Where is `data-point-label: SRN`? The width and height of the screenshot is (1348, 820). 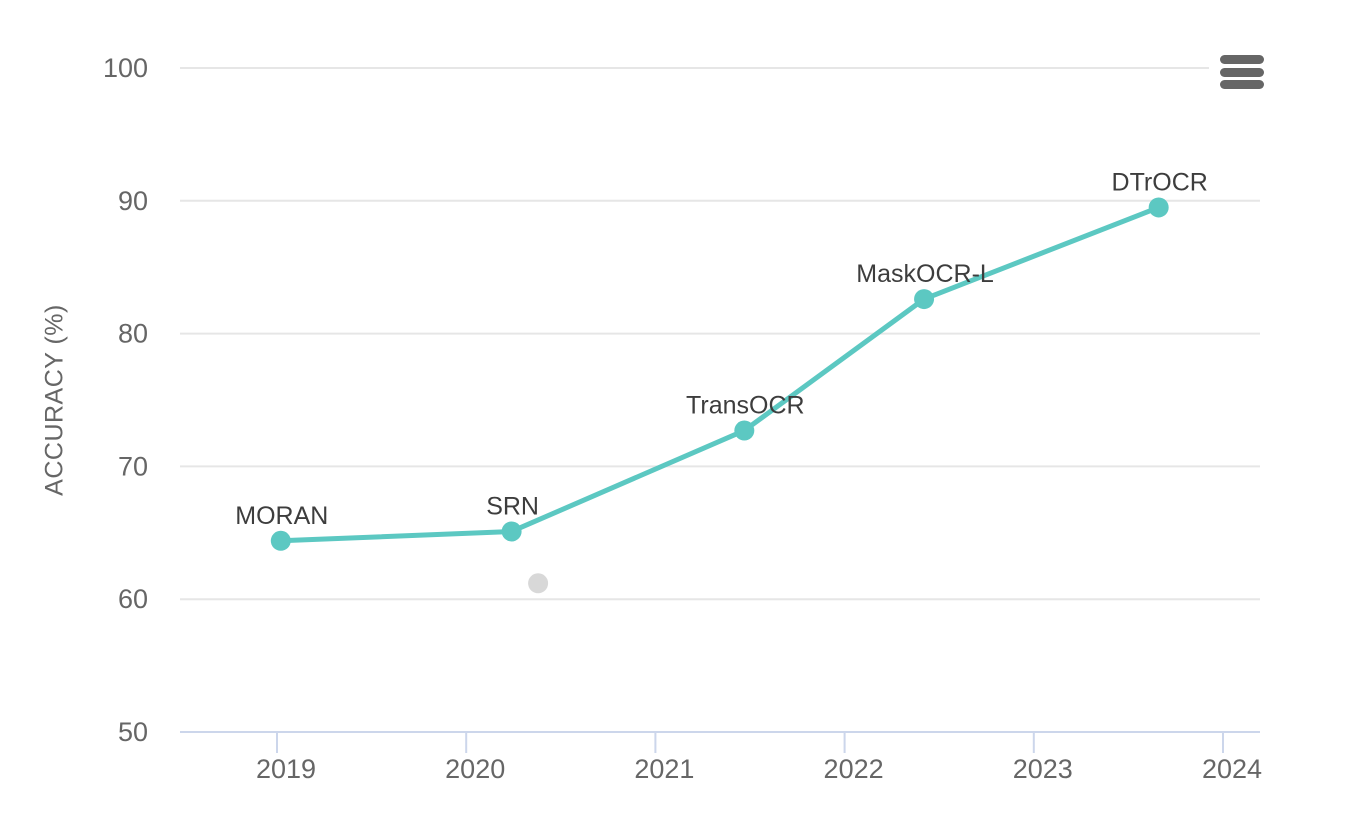
data-point-label: SRN is located at coordinates (512, 506).